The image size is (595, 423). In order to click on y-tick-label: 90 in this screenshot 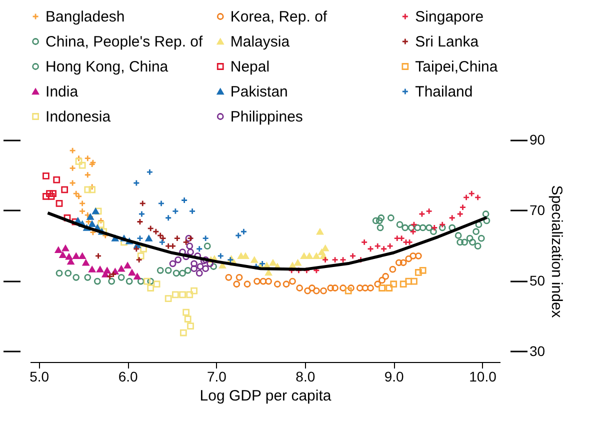, I will do `click(538, 140)`.